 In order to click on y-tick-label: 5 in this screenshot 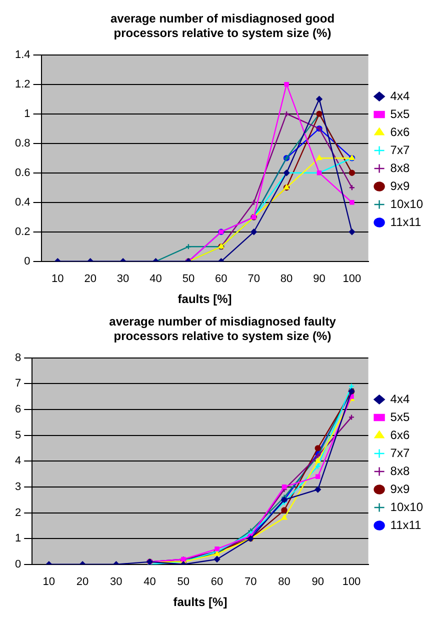, I will do `click(18, 435)`.